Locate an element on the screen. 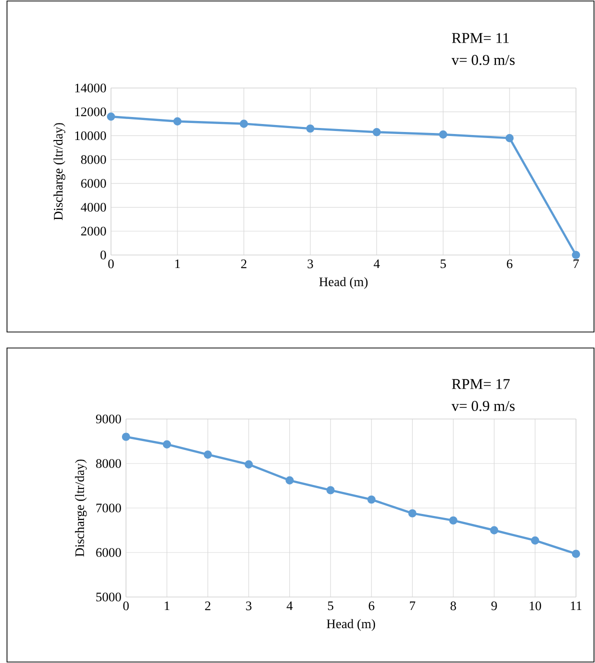 This screenshot has width=595, height=663. x-tick-label: 9 is located at coordinates (494, 606).